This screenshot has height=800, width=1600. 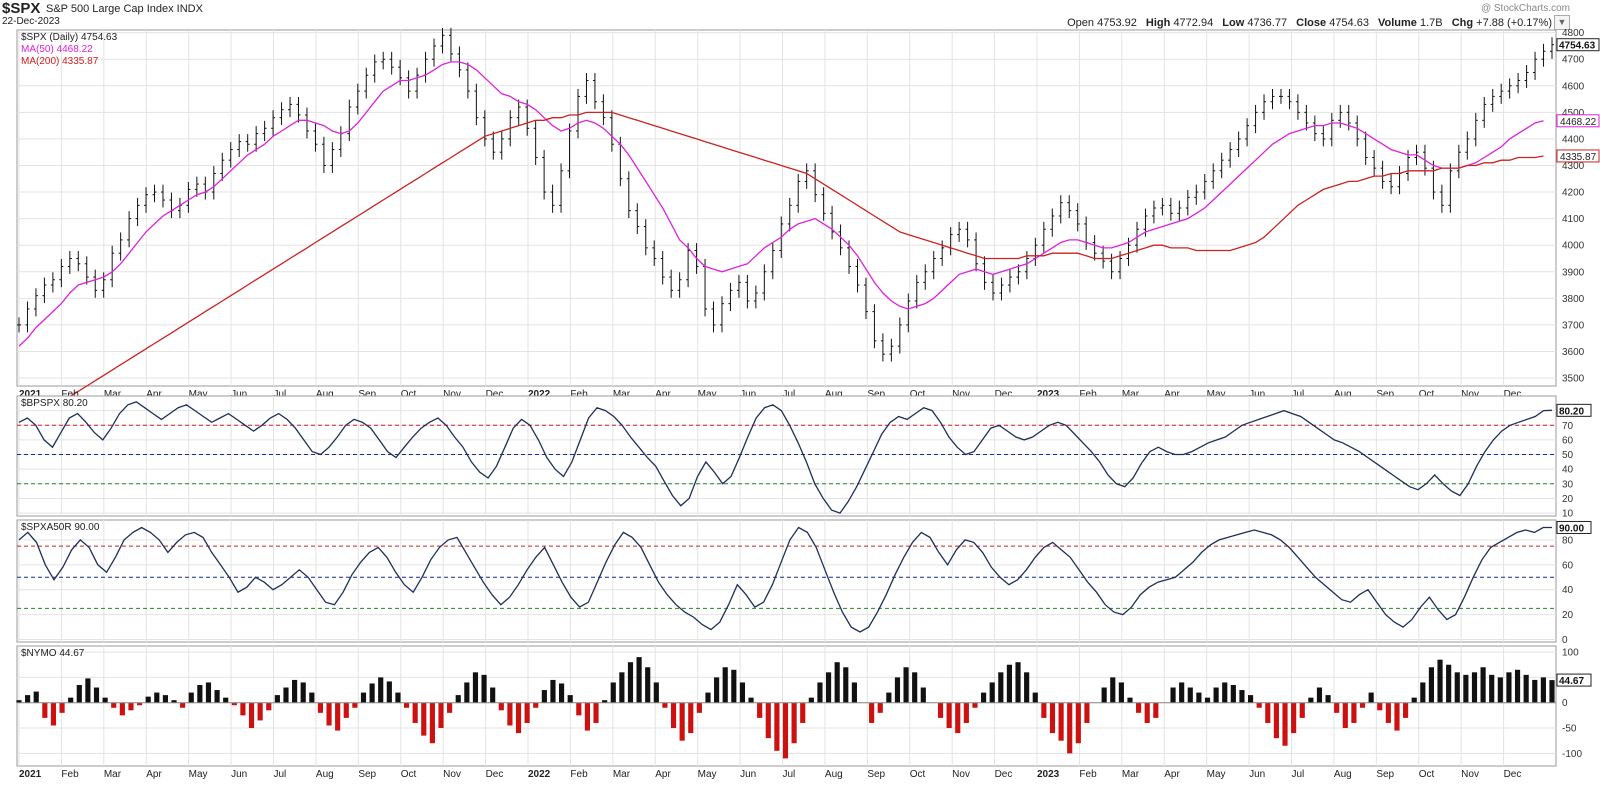 I want to click on watermark: @ StockCharts.com, so click(x=1525, y=8).